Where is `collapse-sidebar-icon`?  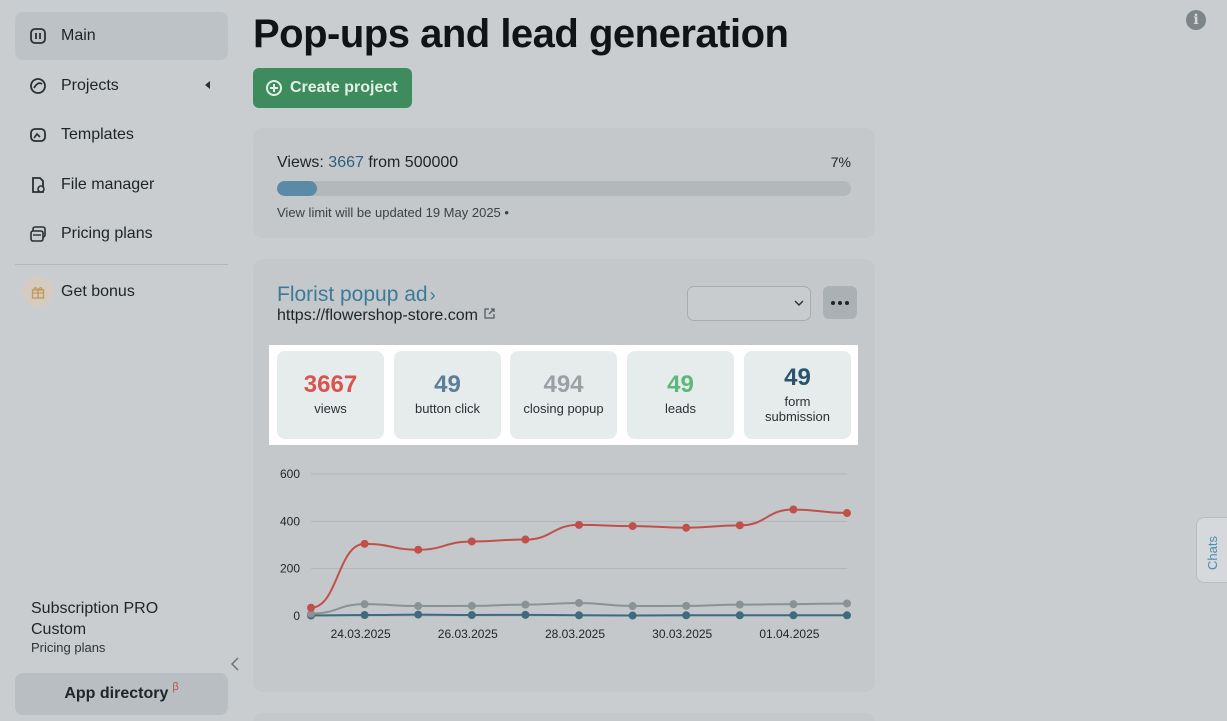
collapse-sidebar-icon is located at coordinates (235, 664).